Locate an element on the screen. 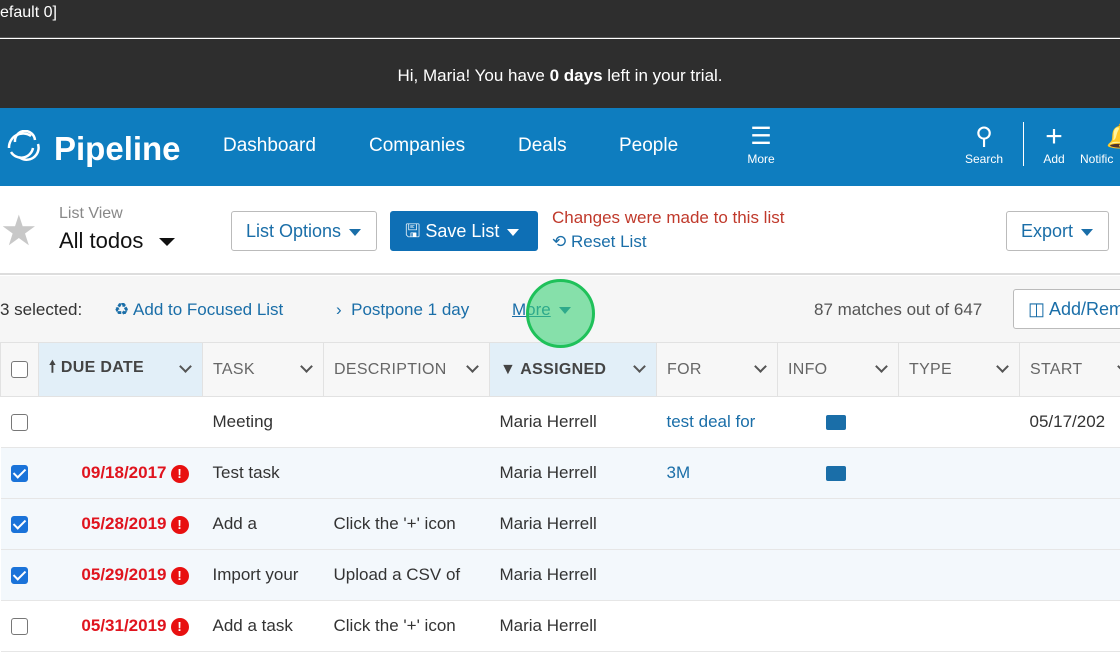 This screenshot has width=1120, height=652. nav-add-label: Add is located at coordinates (1053, 159).